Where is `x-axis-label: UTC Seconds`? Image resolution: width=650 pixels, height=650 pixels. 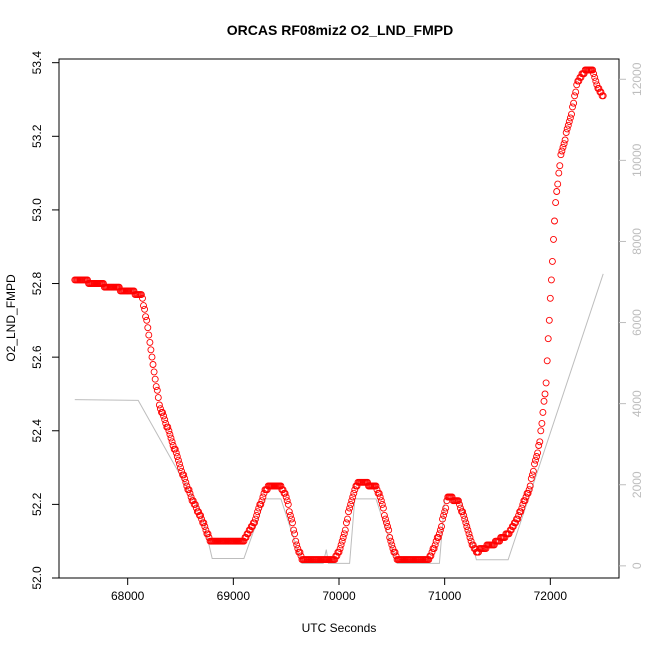 x-axis-label: UTC Seconds is located at coordinates (339, 628).